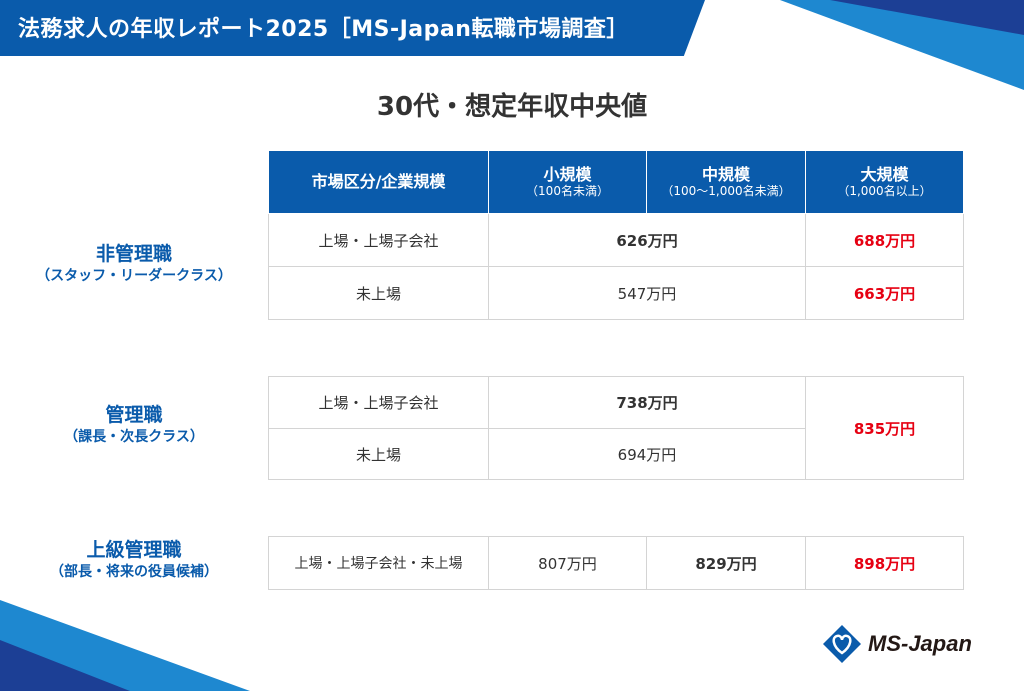 This screenshot has height=691, width=1024. What do you see at coordinates (647, 293) in the screenshot?
I see `value-cell: 547万円` at bounding box center [647, 293].